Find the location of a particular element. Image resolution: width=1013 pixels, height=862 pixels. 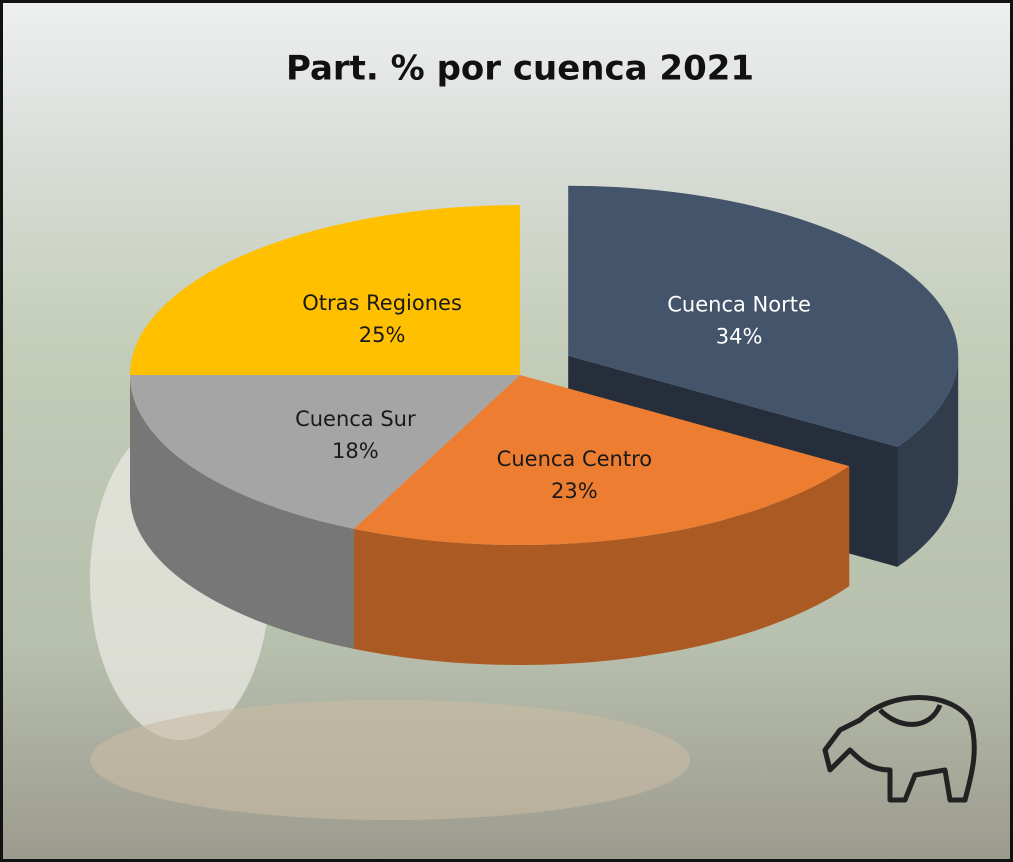

data-label-name: Cuenca Norte is located at coordinates (739, 305).